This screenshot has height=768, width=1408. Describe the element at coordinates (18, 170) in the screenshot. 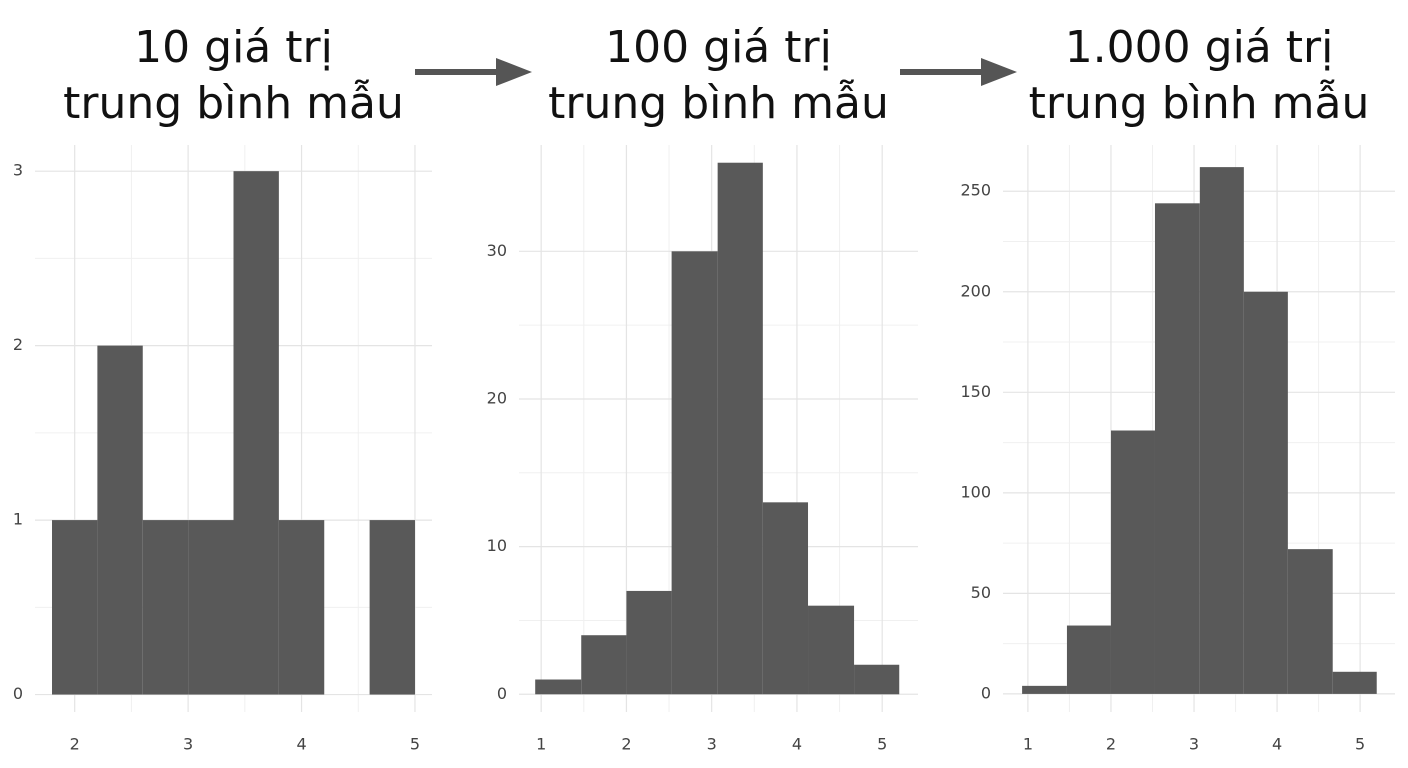

I see `y-tick-label: 3` at that location.